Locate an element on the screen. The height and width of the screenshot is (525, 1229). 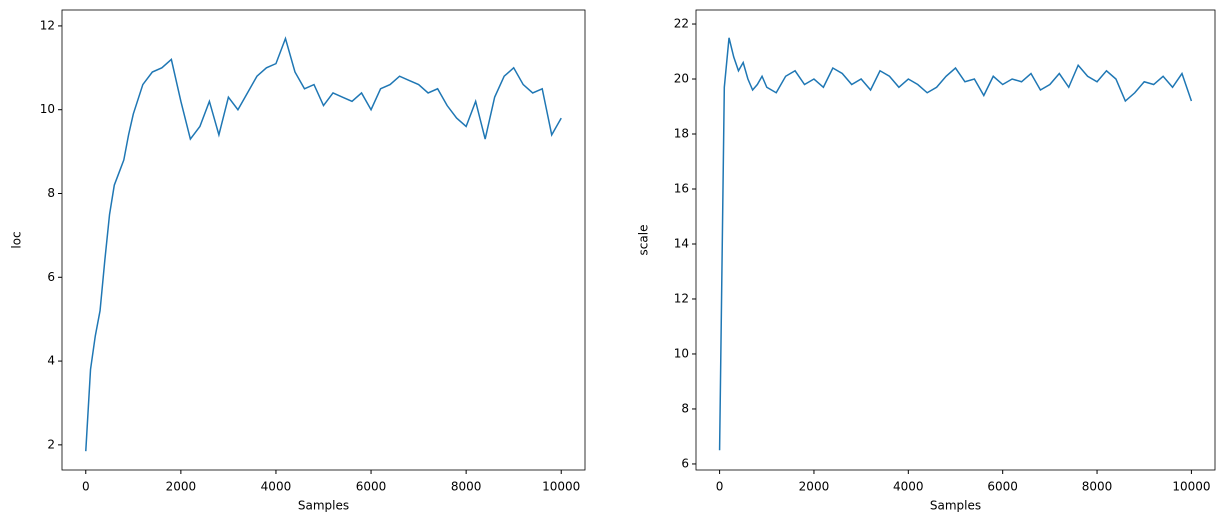
y-tick-label: 4 is located at coordinates (51, 361).